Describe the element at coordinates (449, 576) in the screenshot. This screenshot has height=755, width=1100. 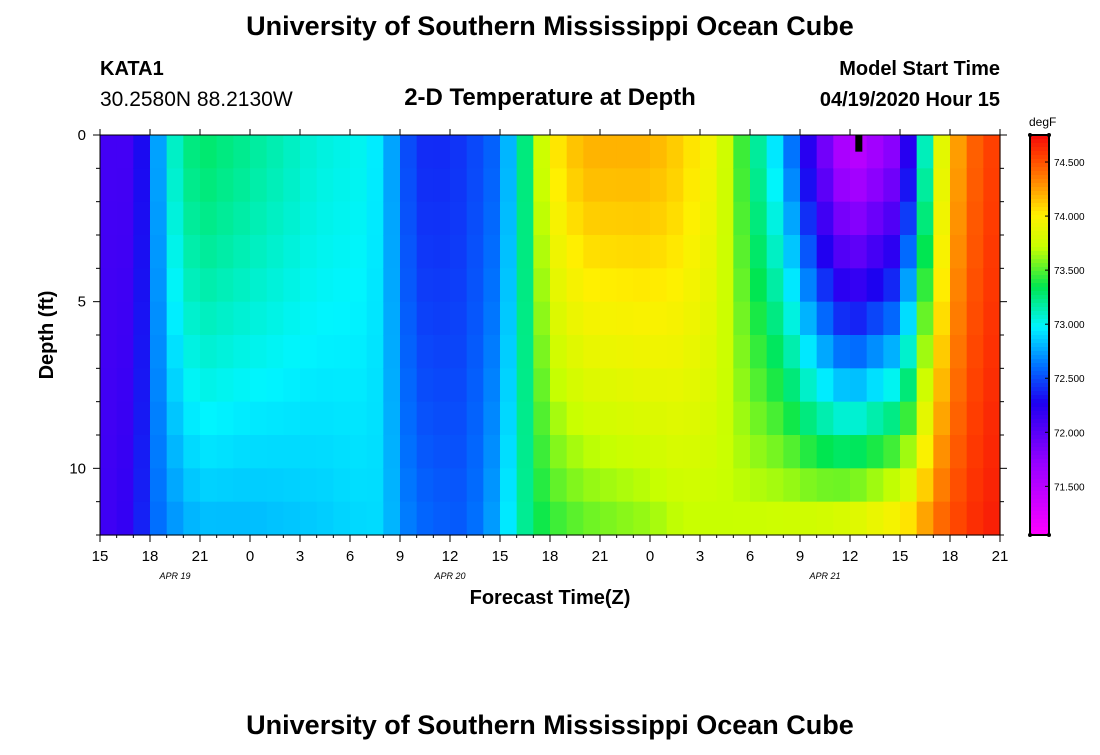
I see `date-label: APR 20` at that location.